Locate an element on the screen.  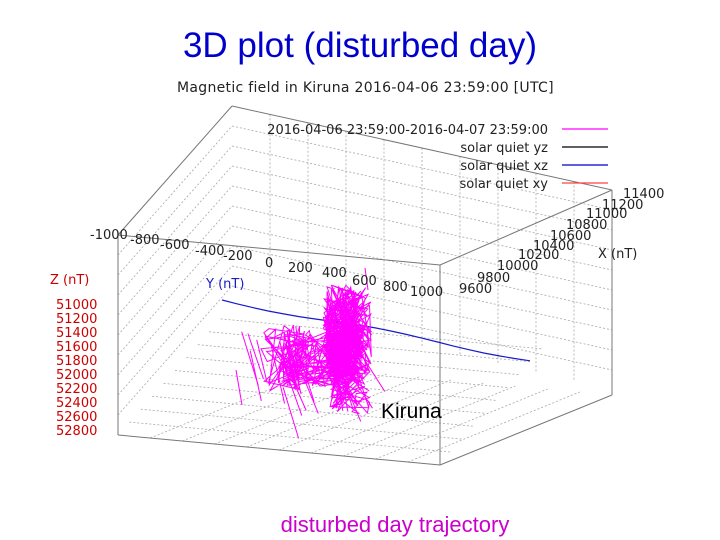
legend-label: solar quiet xz is located at coordinates (504, 166).